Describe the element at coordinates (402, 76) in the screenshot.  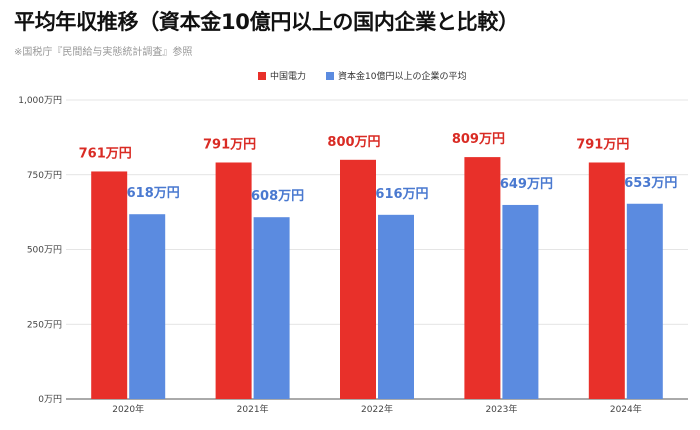
I see `legend-label: 資本金10億円以上の企業の平均` at that location.